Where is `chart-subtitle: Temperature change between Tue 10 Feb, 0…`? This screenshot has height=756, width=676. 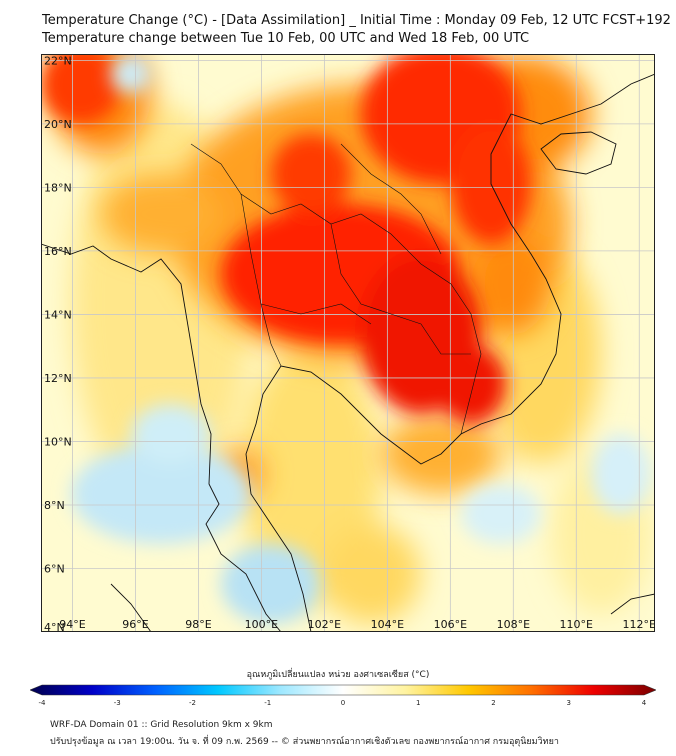 chart-subtitle: Temperature change between Tue 10 Feb, 0… is located at coordinates (286, 38).